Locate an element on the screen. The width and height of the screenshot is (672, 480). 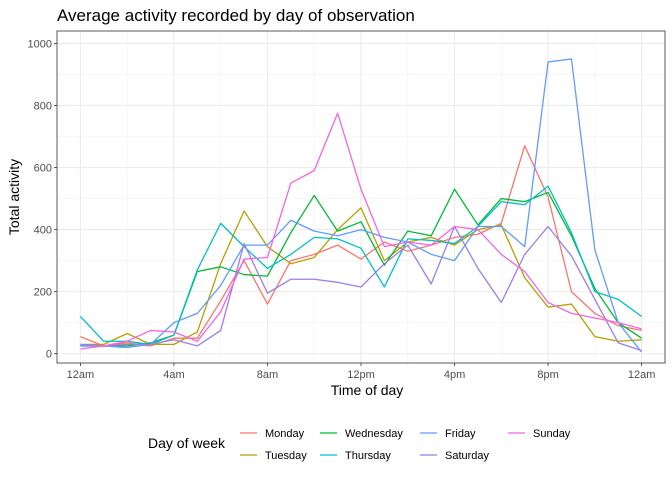
x-axis: 12am 4am 8am 12pm 4pm 8pm 12am is located at coordinates (361, 372).